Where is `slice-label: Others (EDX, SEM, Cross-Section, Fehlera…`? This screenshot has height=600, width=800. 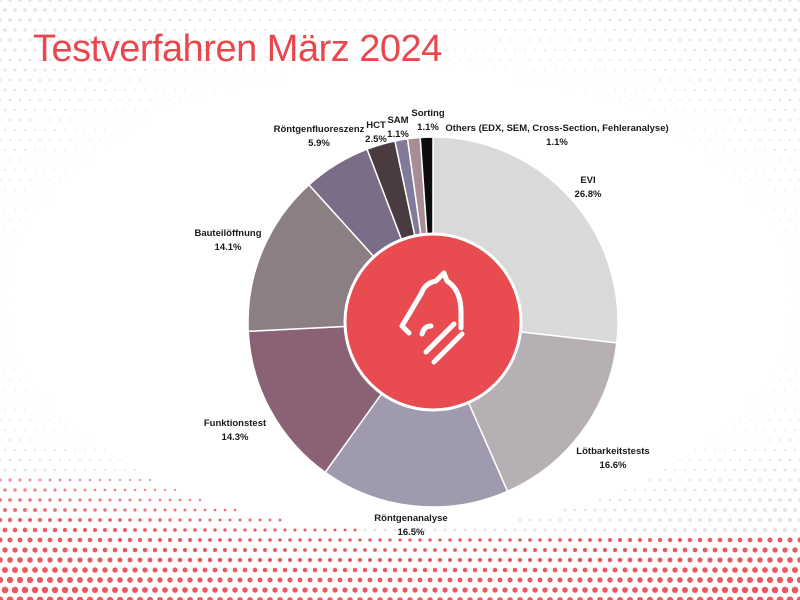
slice-label: Others (EDX, SEM, Cross-Section, Fehlera… is located at coordinates (556, 128).